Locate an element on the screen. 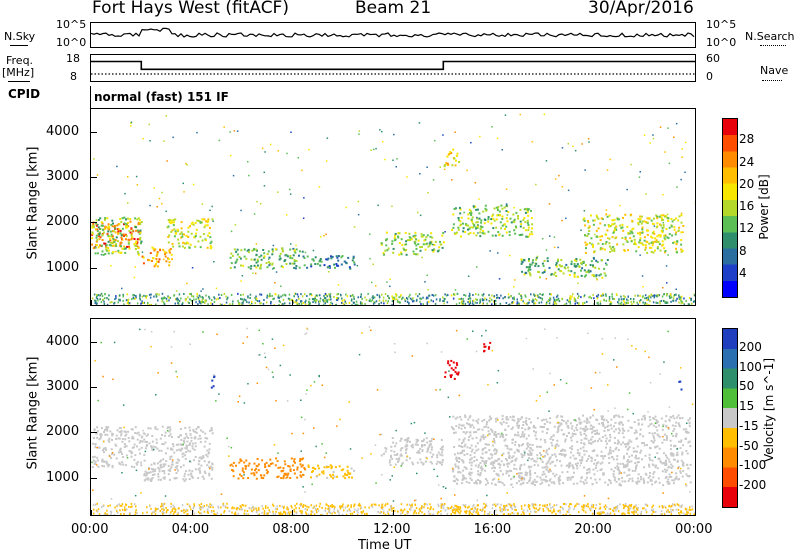  station-title: Fort Hays West (fitACF) is located at coordinates (190, 9).